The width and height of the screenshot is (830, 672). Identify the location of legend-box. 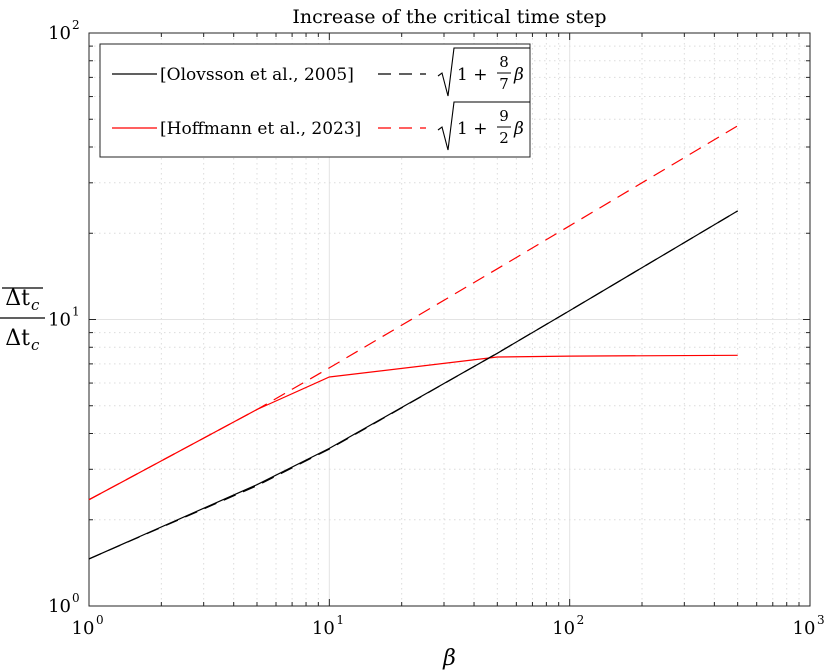
(315, 100).